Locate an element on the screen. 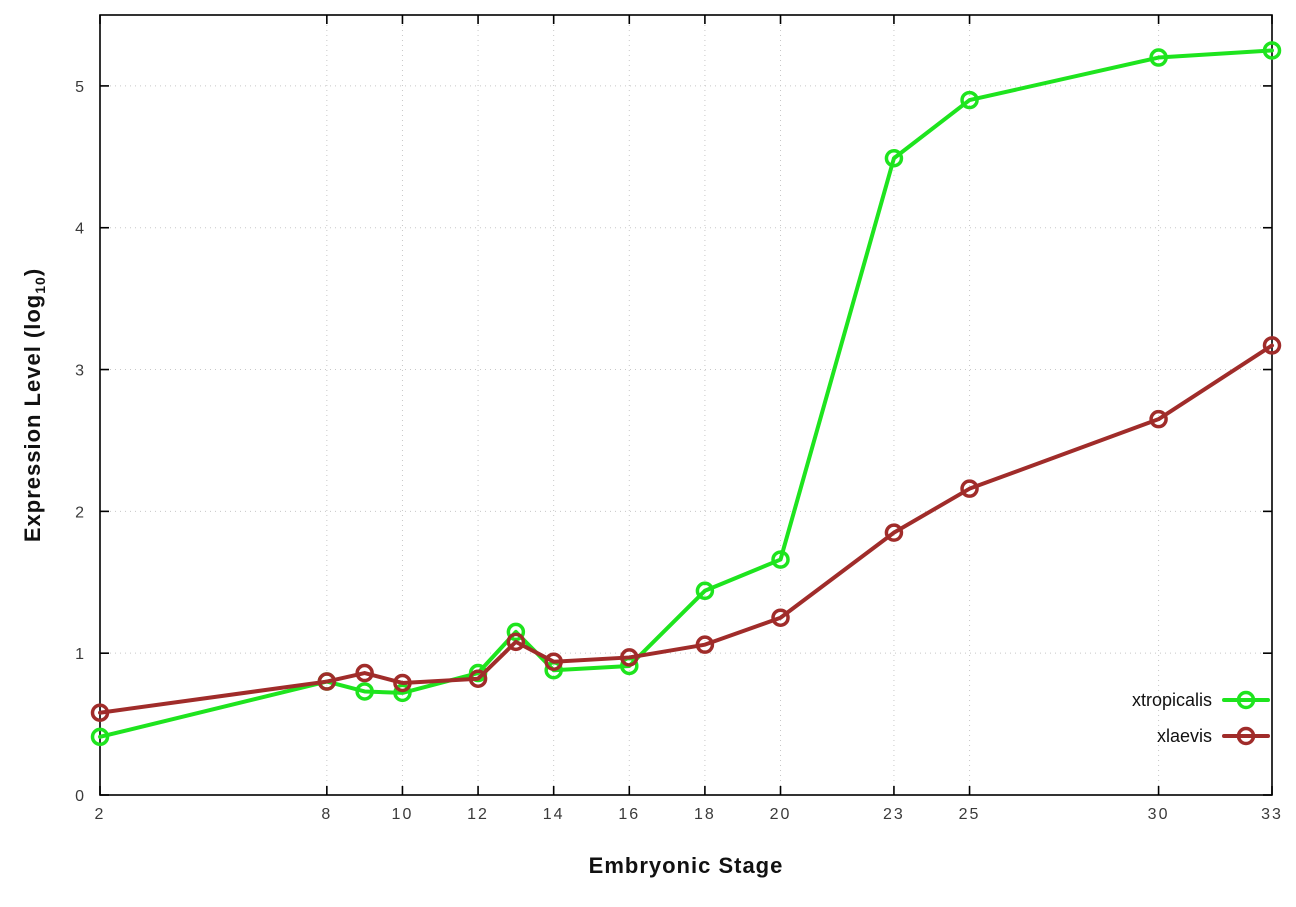 This screenshot has height=907, width=1296. x-tick-label: 33 is located at coordinates (1272, 814).